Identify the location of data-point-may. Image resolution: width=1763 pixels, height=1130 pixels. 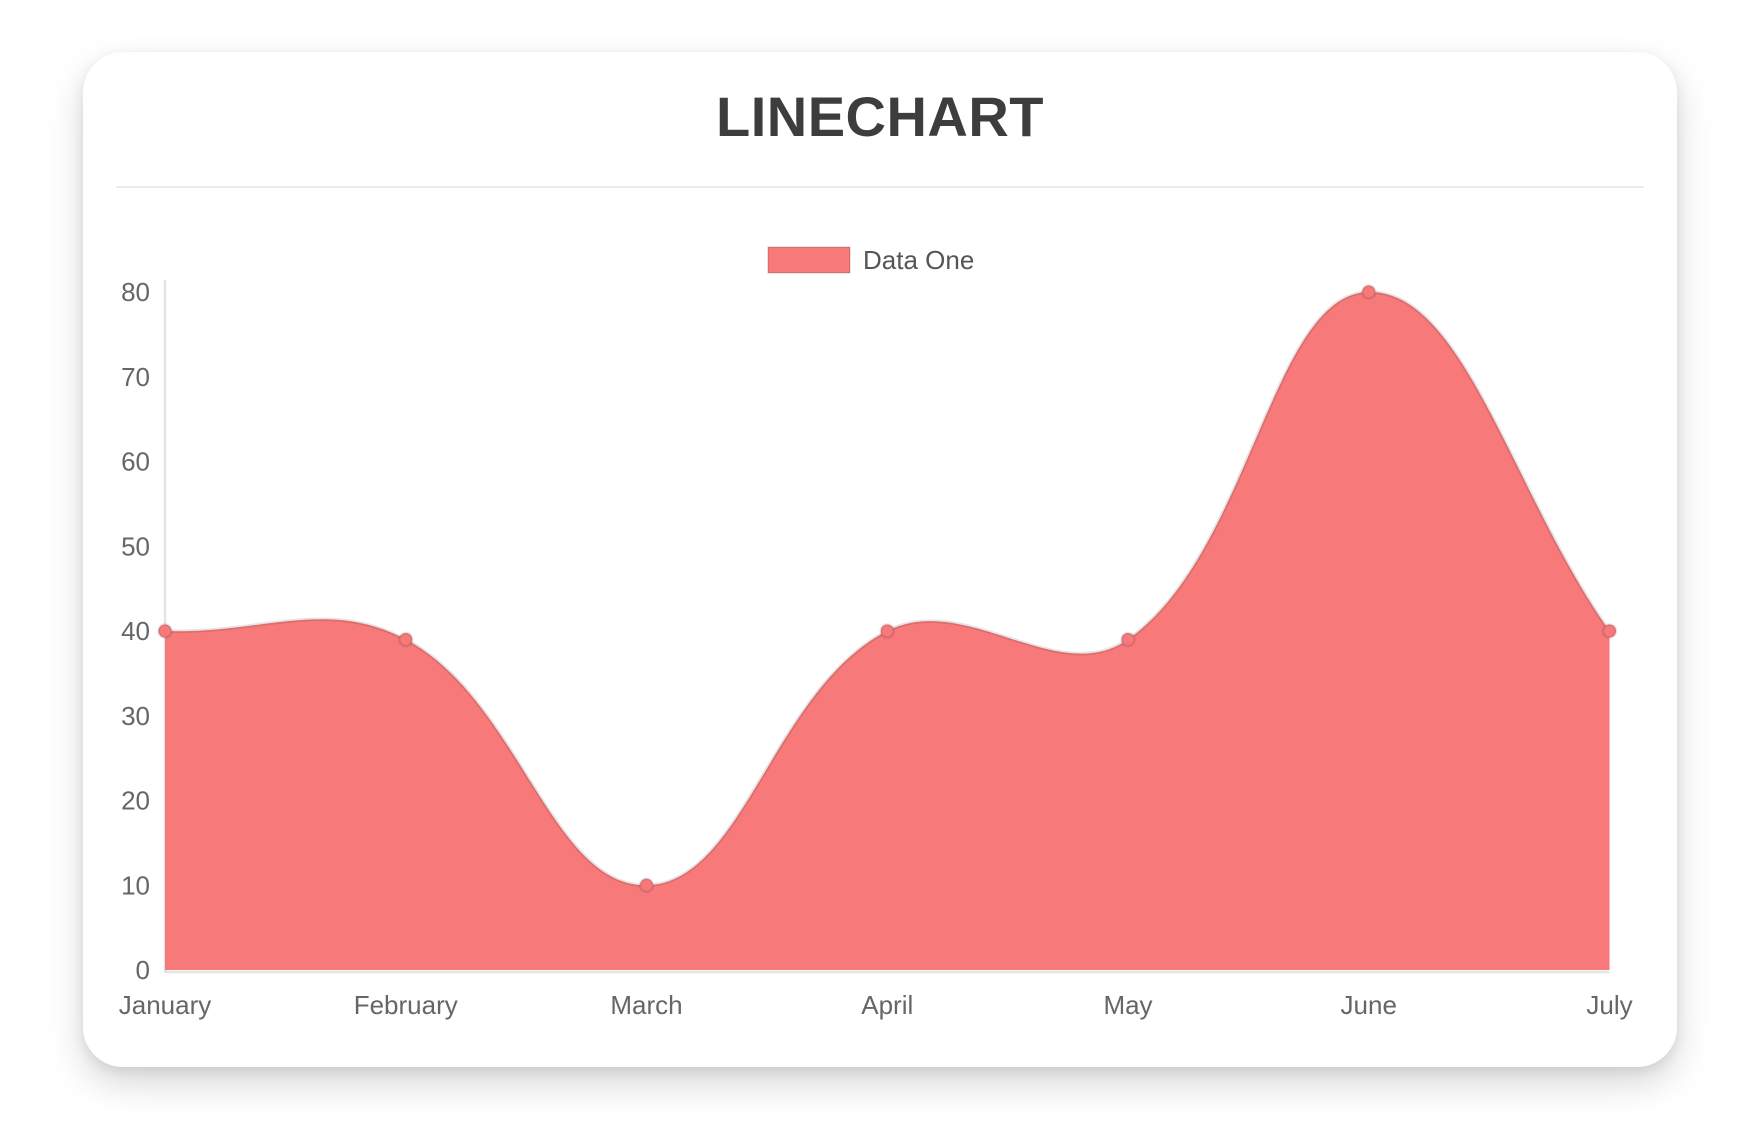
(1128, 639).